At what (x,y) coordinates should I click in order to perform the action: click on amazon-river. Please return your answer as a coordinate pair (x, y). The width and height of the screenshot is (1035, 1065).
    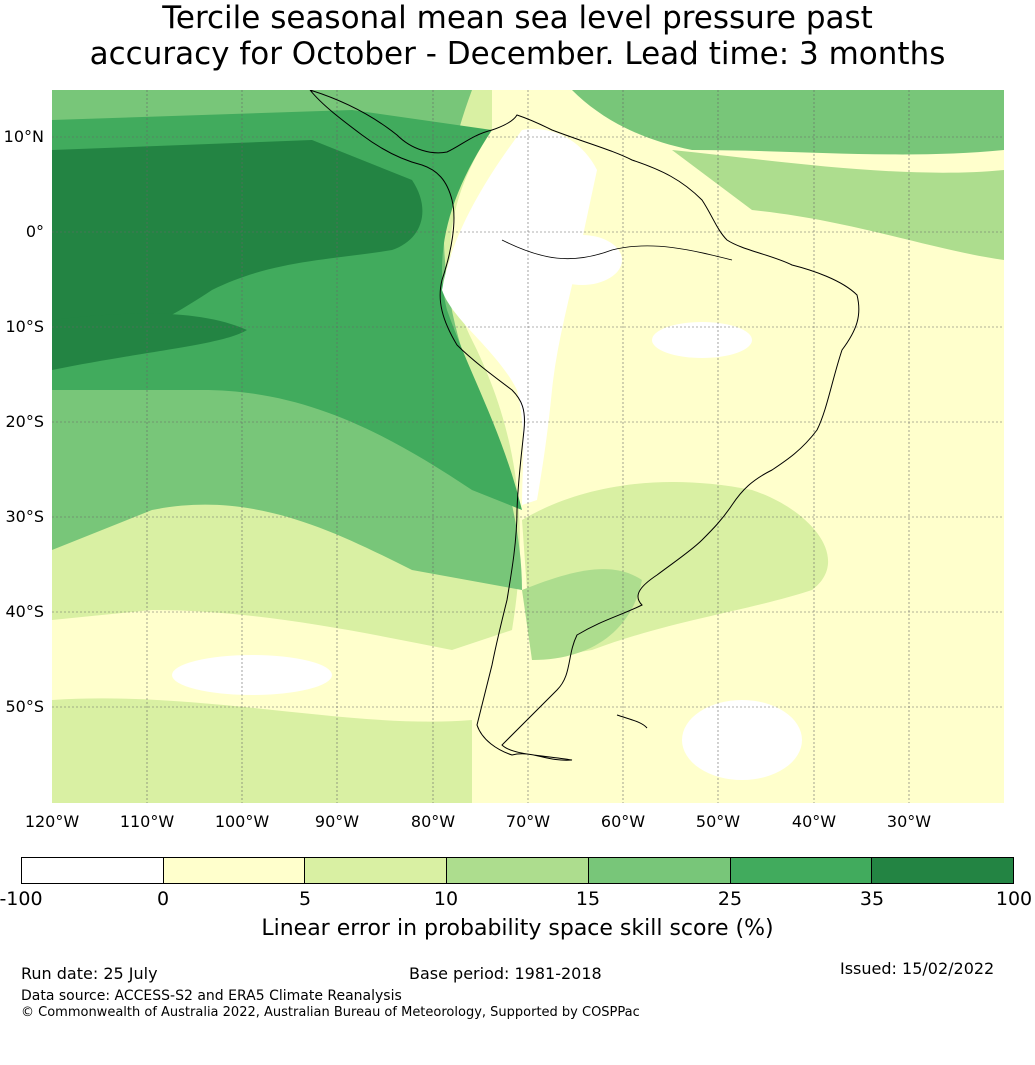
    Looking at the image, I should click on (617, 250).